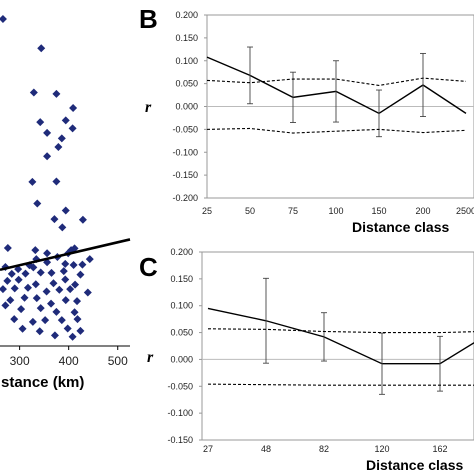 This screenshot has width=474, height=474. I want to click on x-tick-label: 100, so click(335, 211).